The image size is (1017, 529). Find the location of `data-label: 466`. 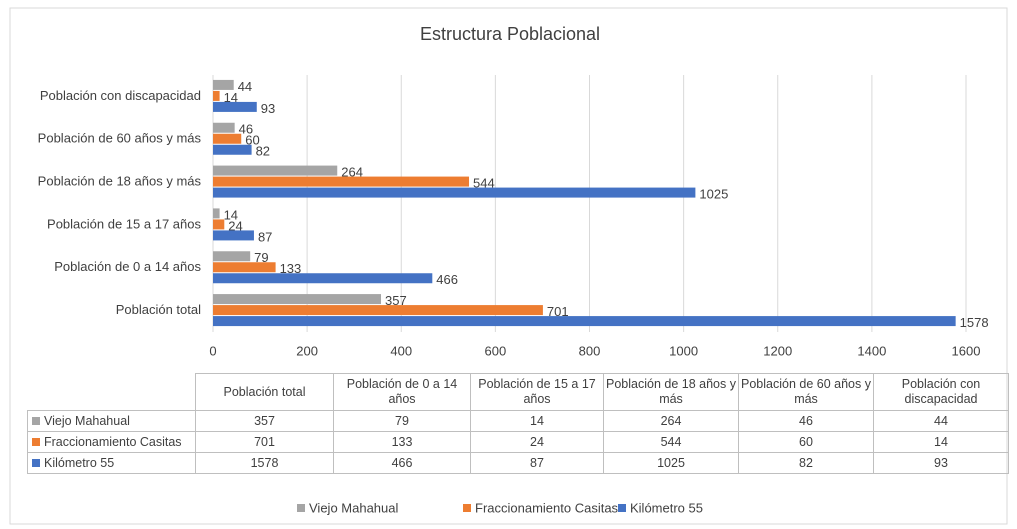

data-label: 466 is located at coordinates (447, 279).